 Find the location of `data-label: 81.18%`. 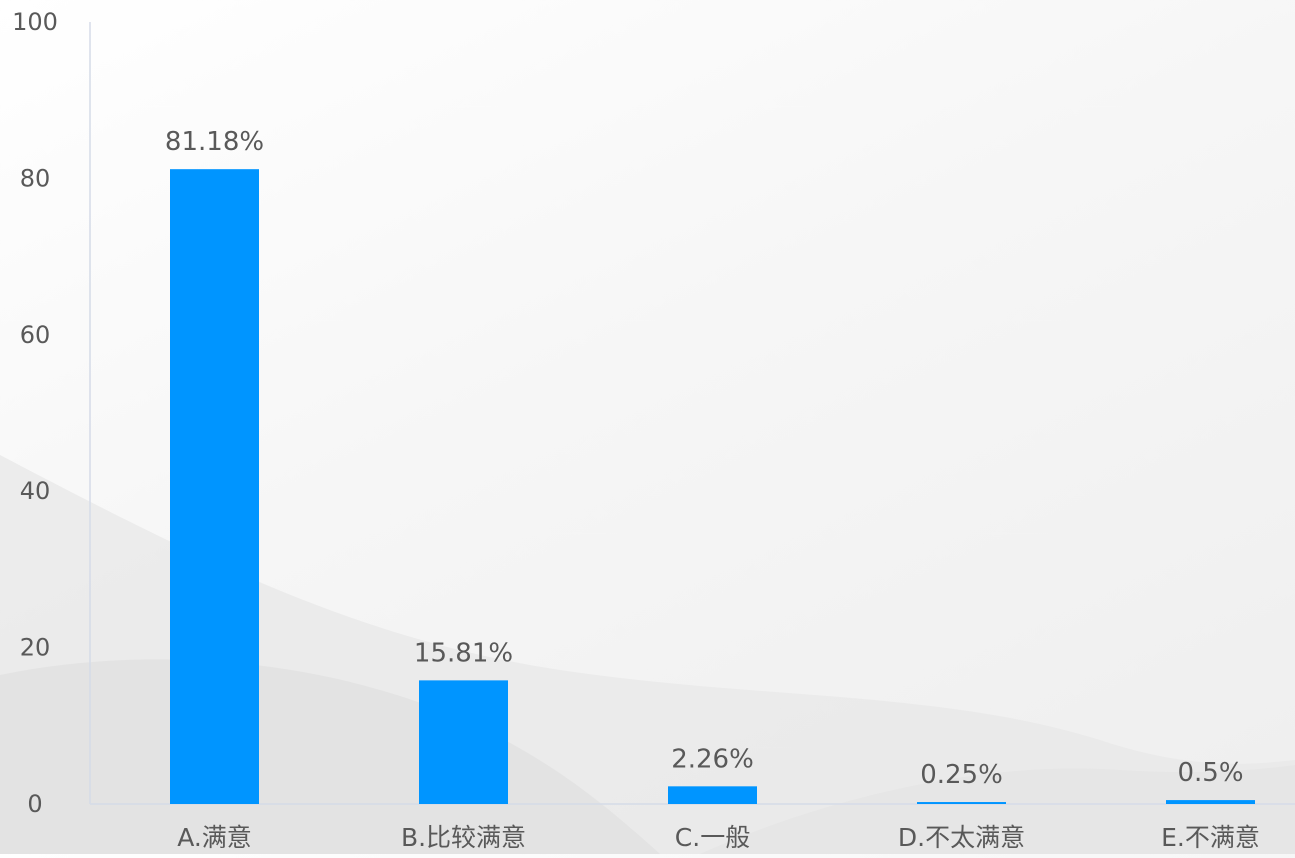

data-label: 81.18% is located at coordinates (214, 142).